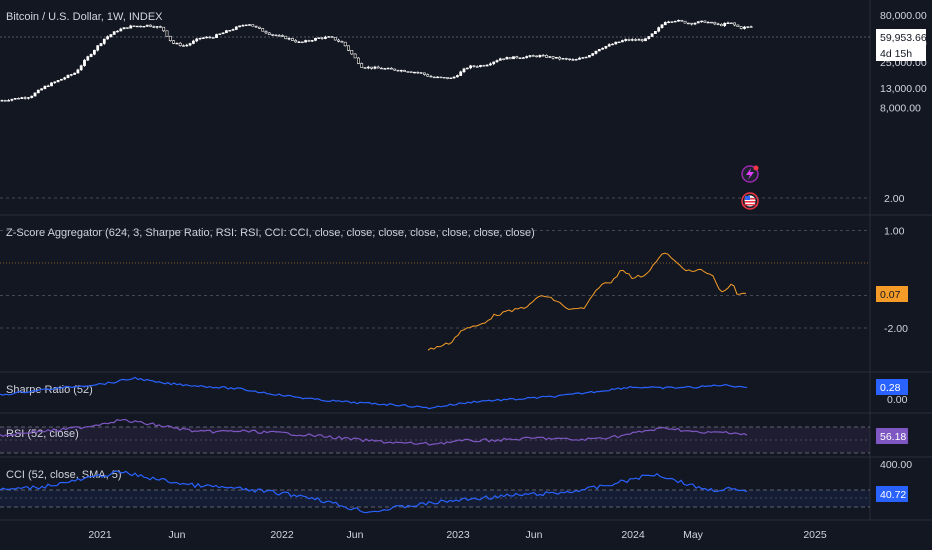 Image resolution: width=932 pixels, height=550 pixels. Describe the element at coordinates (750, 174) in the screenshot. I see `lightning-icon` at that location.